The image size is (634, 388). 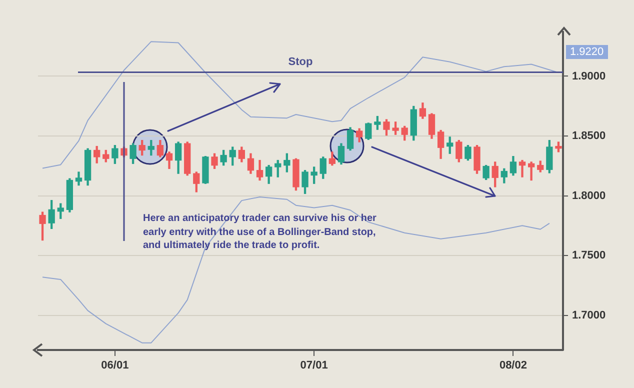 I want to click on y-tick-label: 1.8500, so click(x=589, y=136).